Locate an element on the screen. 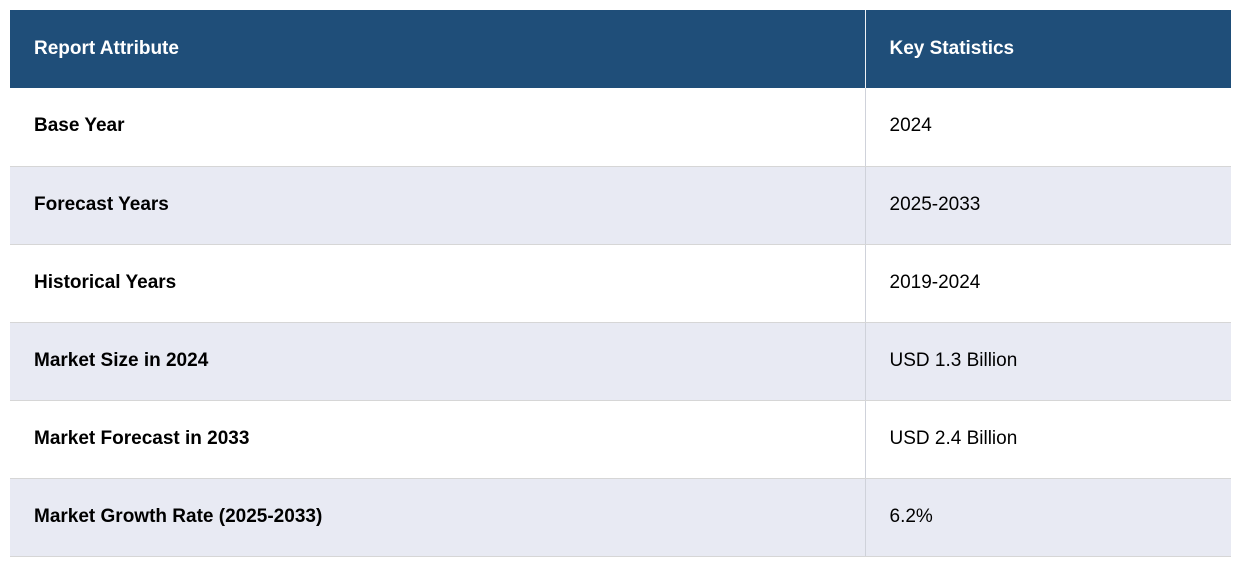 The height and width of the screenshot is (572, 1242). column-header-key-statistics: Key Statistics is located at coordinates (1047, 49).